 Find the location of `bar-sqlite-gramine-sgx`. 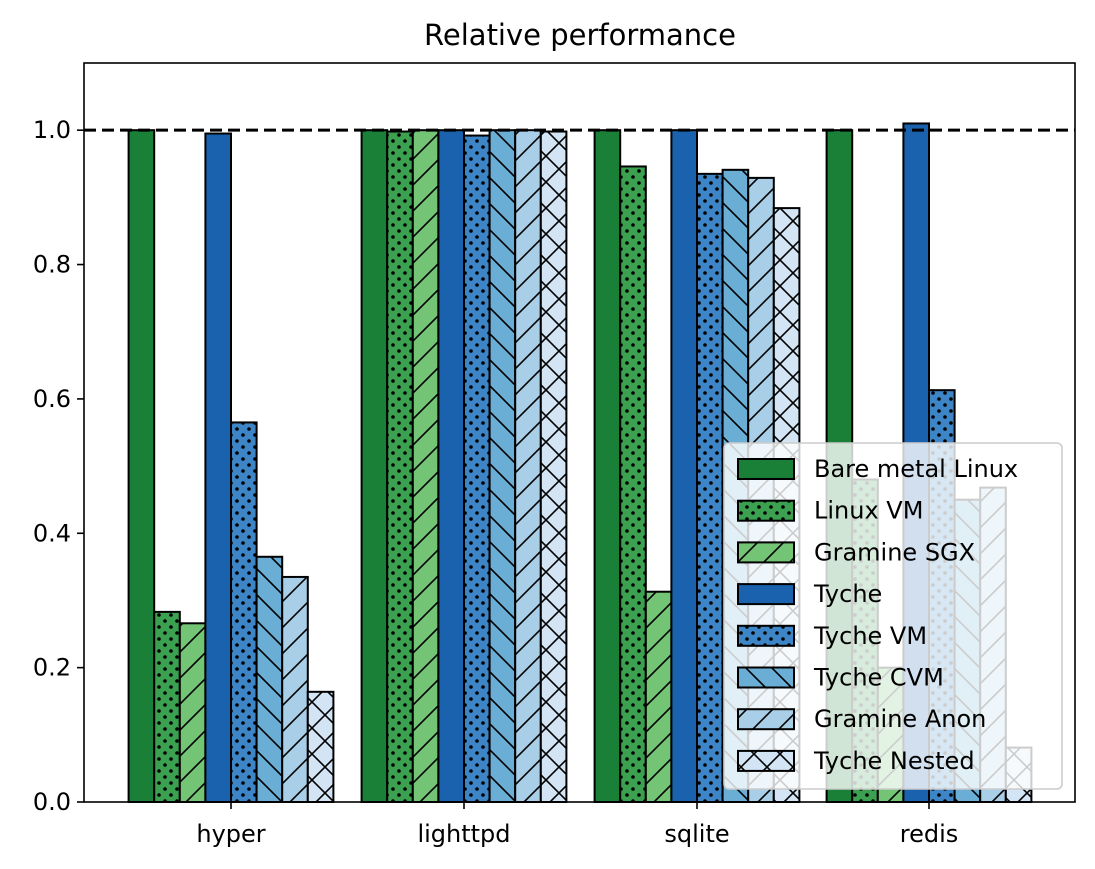

bar-sqlite-gramine-sgx is located at coordinates (658, 696).